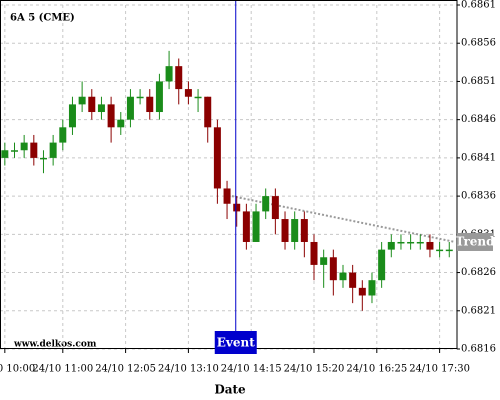  Describe the element at coordinates (478, 157) in the screenshot. I see `y-tick-label: 0.6841` at that location.